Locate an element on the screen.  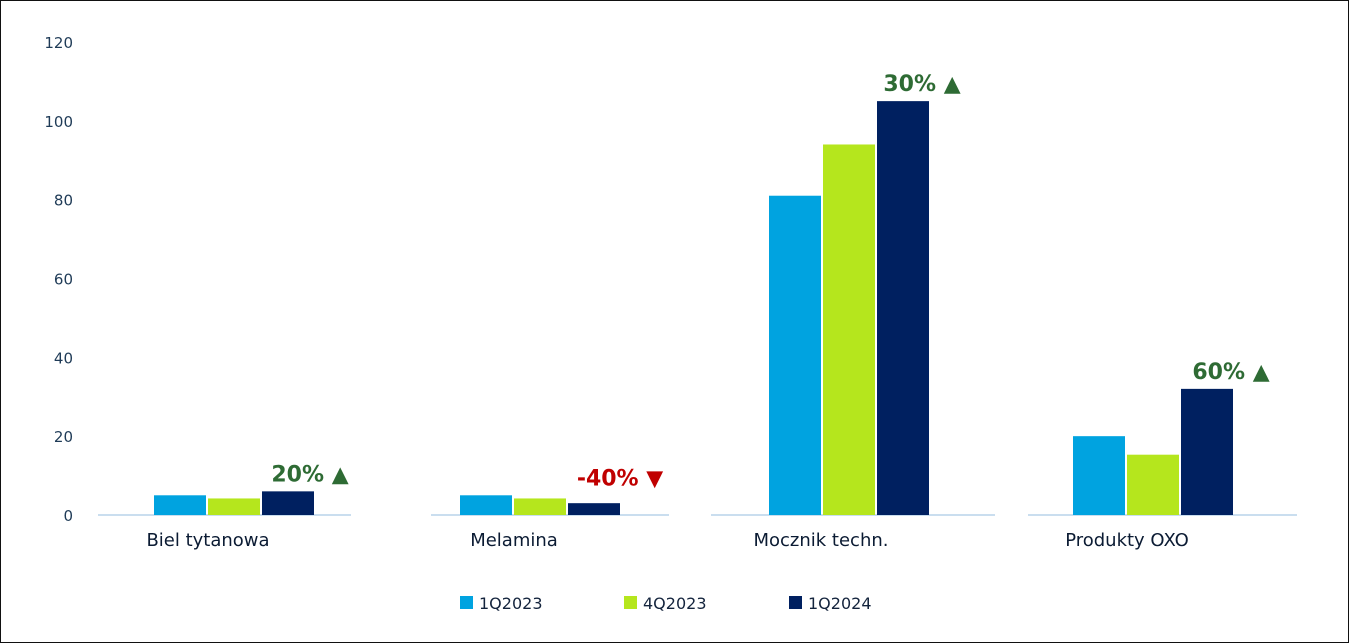
category-label: Melamina is located at coordinates (514, 540).